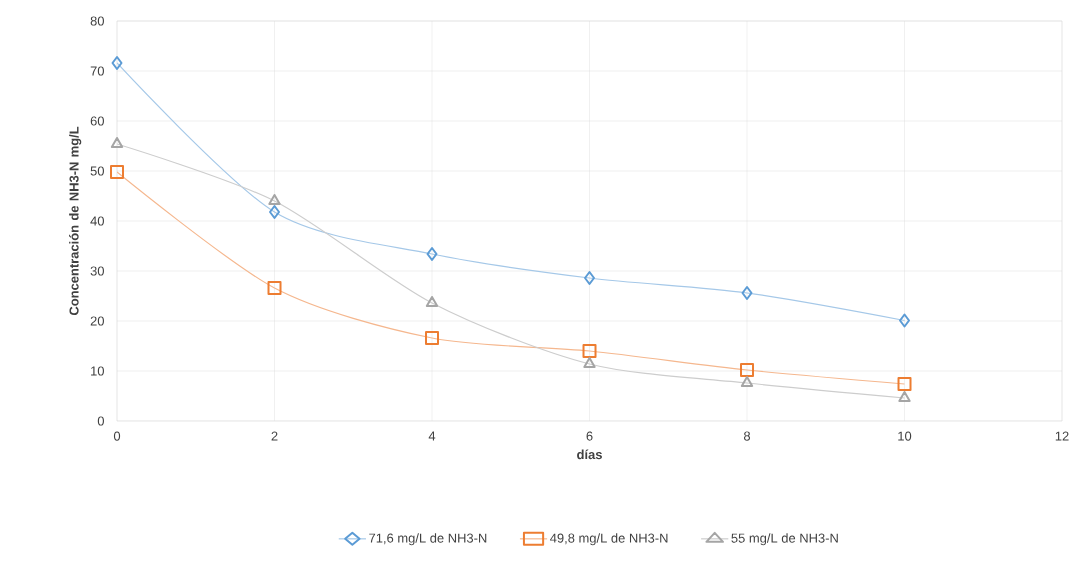  Describe the element at coordinates (97, 71) in the screenshot. I see `y-tick-label: 70` at that location.